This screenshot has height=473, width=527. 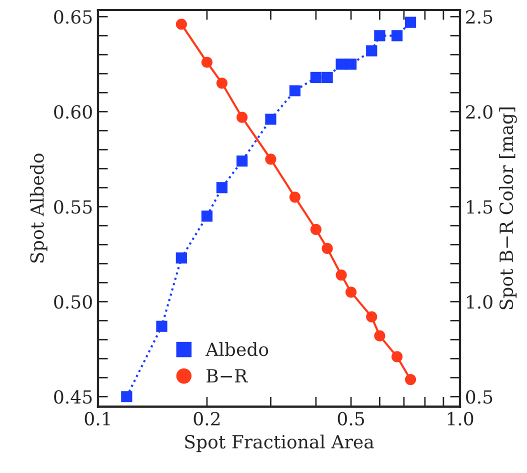 I want to click on legend-label: B−R, so click(x=227, y=375).